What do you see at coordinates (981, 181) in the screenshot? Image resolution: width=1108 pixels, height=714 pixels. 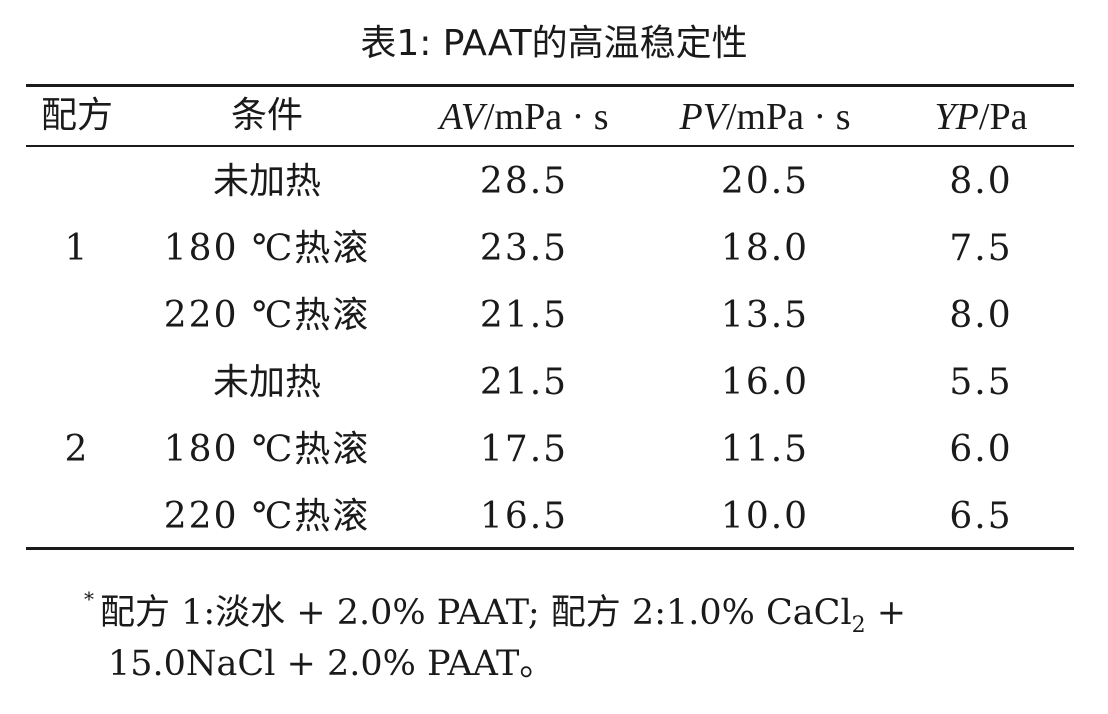 I see `row-0-yp: 8.0` at bounding box center [981, 181].